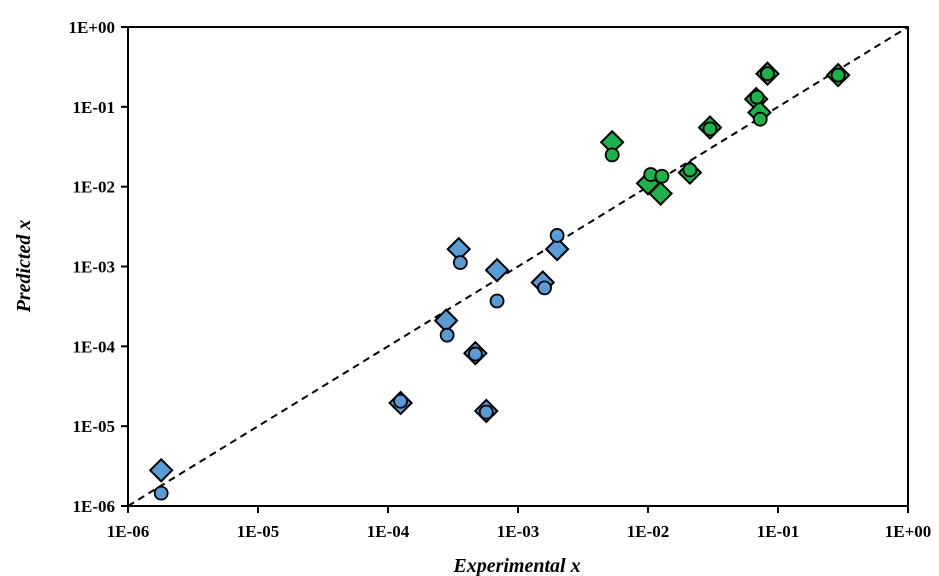 This screenshot has height=576, width=939. I want to click on x-tick-label: 1E+00, so click(908, 531).